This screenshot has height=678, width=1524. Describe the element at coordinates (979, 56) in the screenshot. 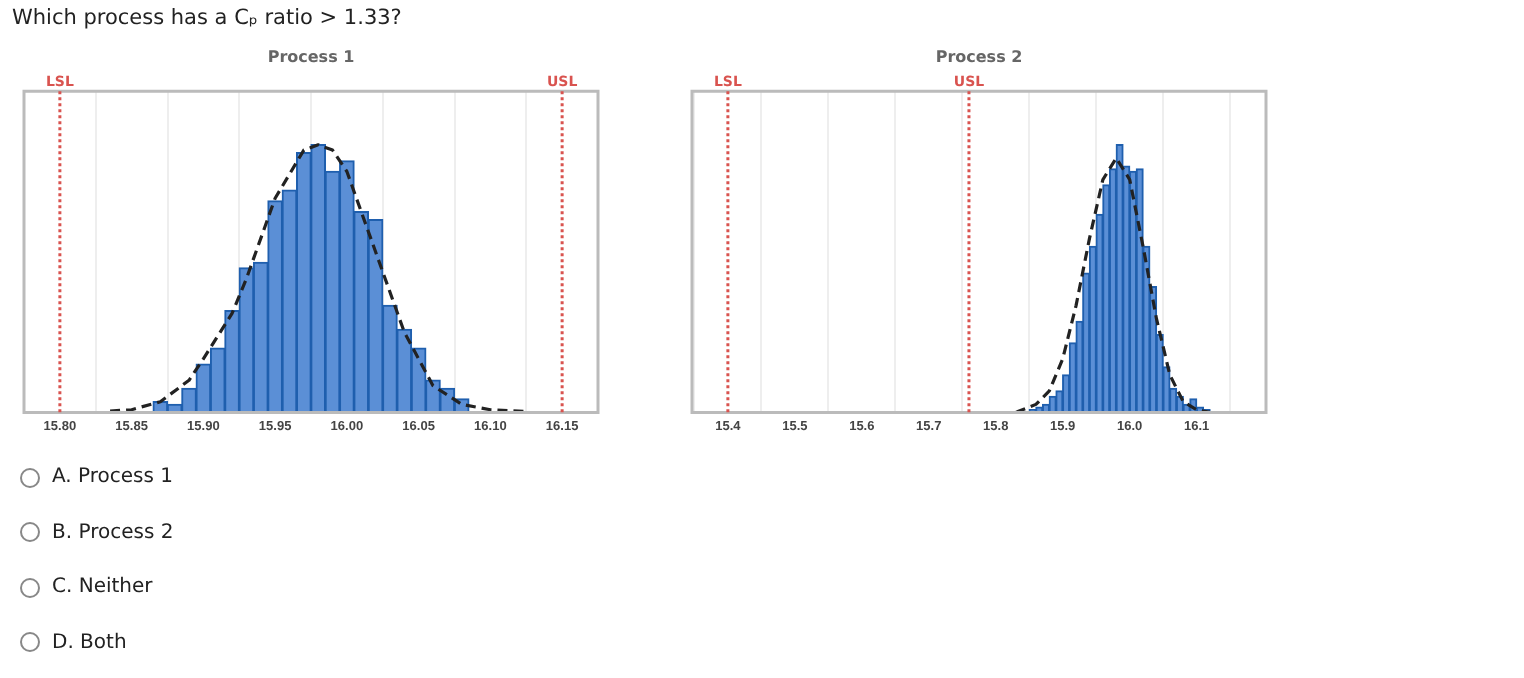

I see `chart-title: Process 2` at that location.